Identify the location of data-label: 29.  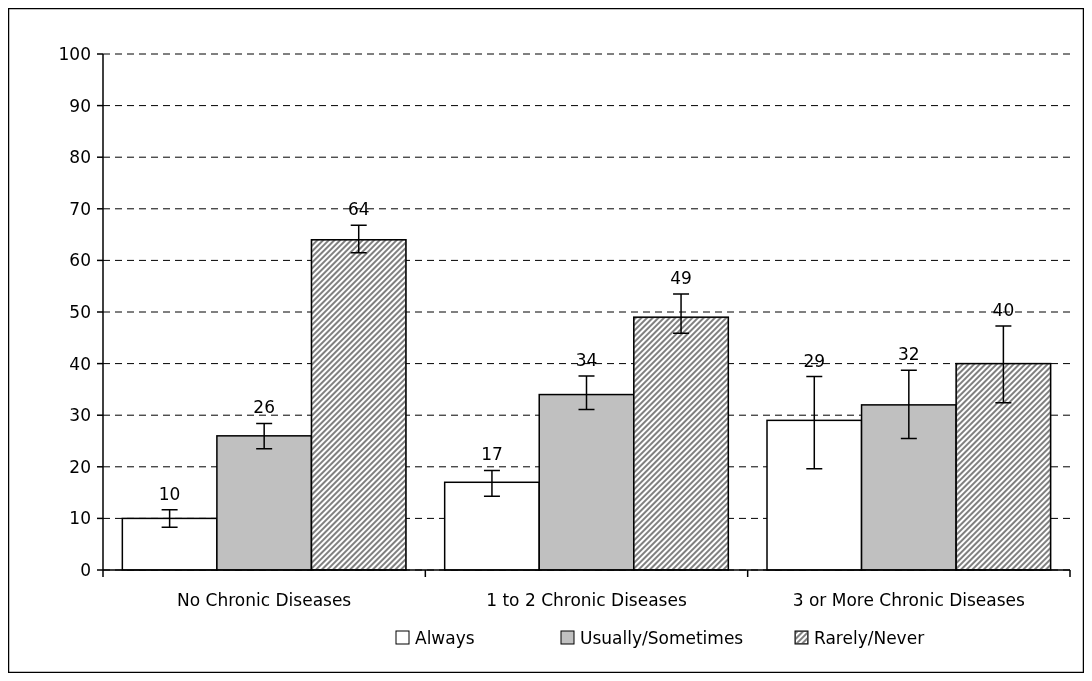
(814, 360).